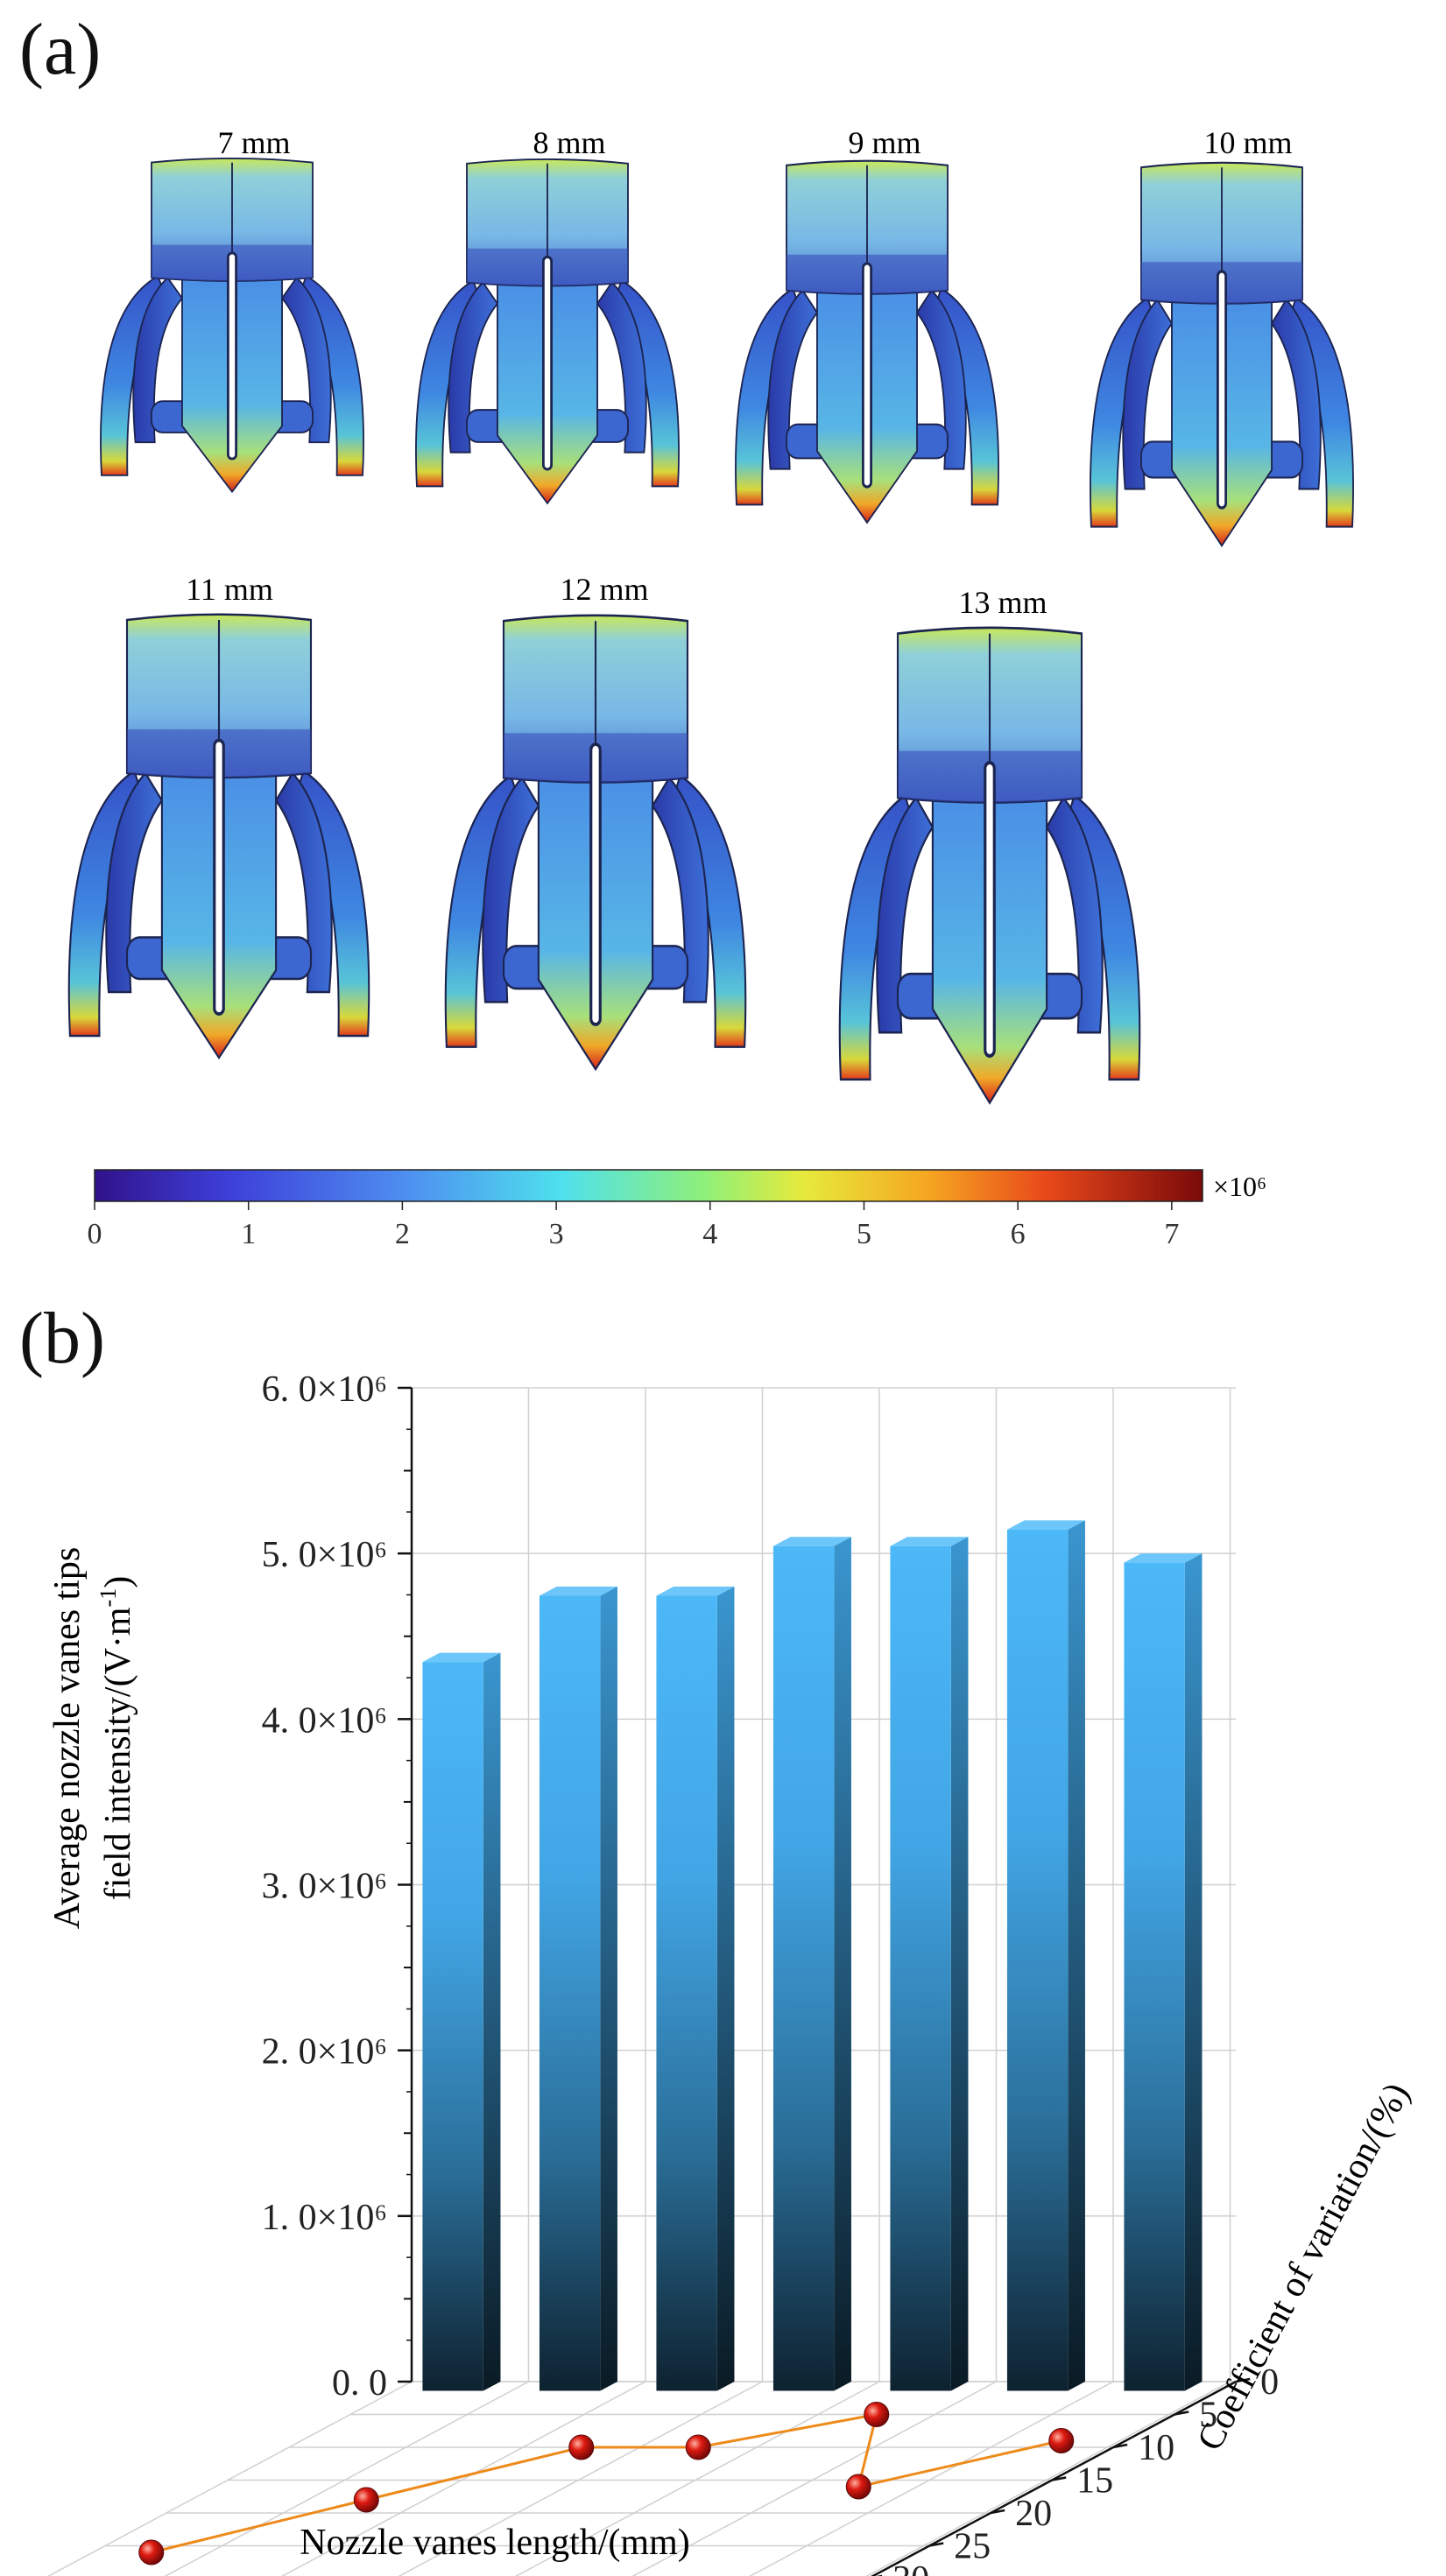  I want to click on y-axis-label-main: field intensity/(V·m, so click(118, 1753).